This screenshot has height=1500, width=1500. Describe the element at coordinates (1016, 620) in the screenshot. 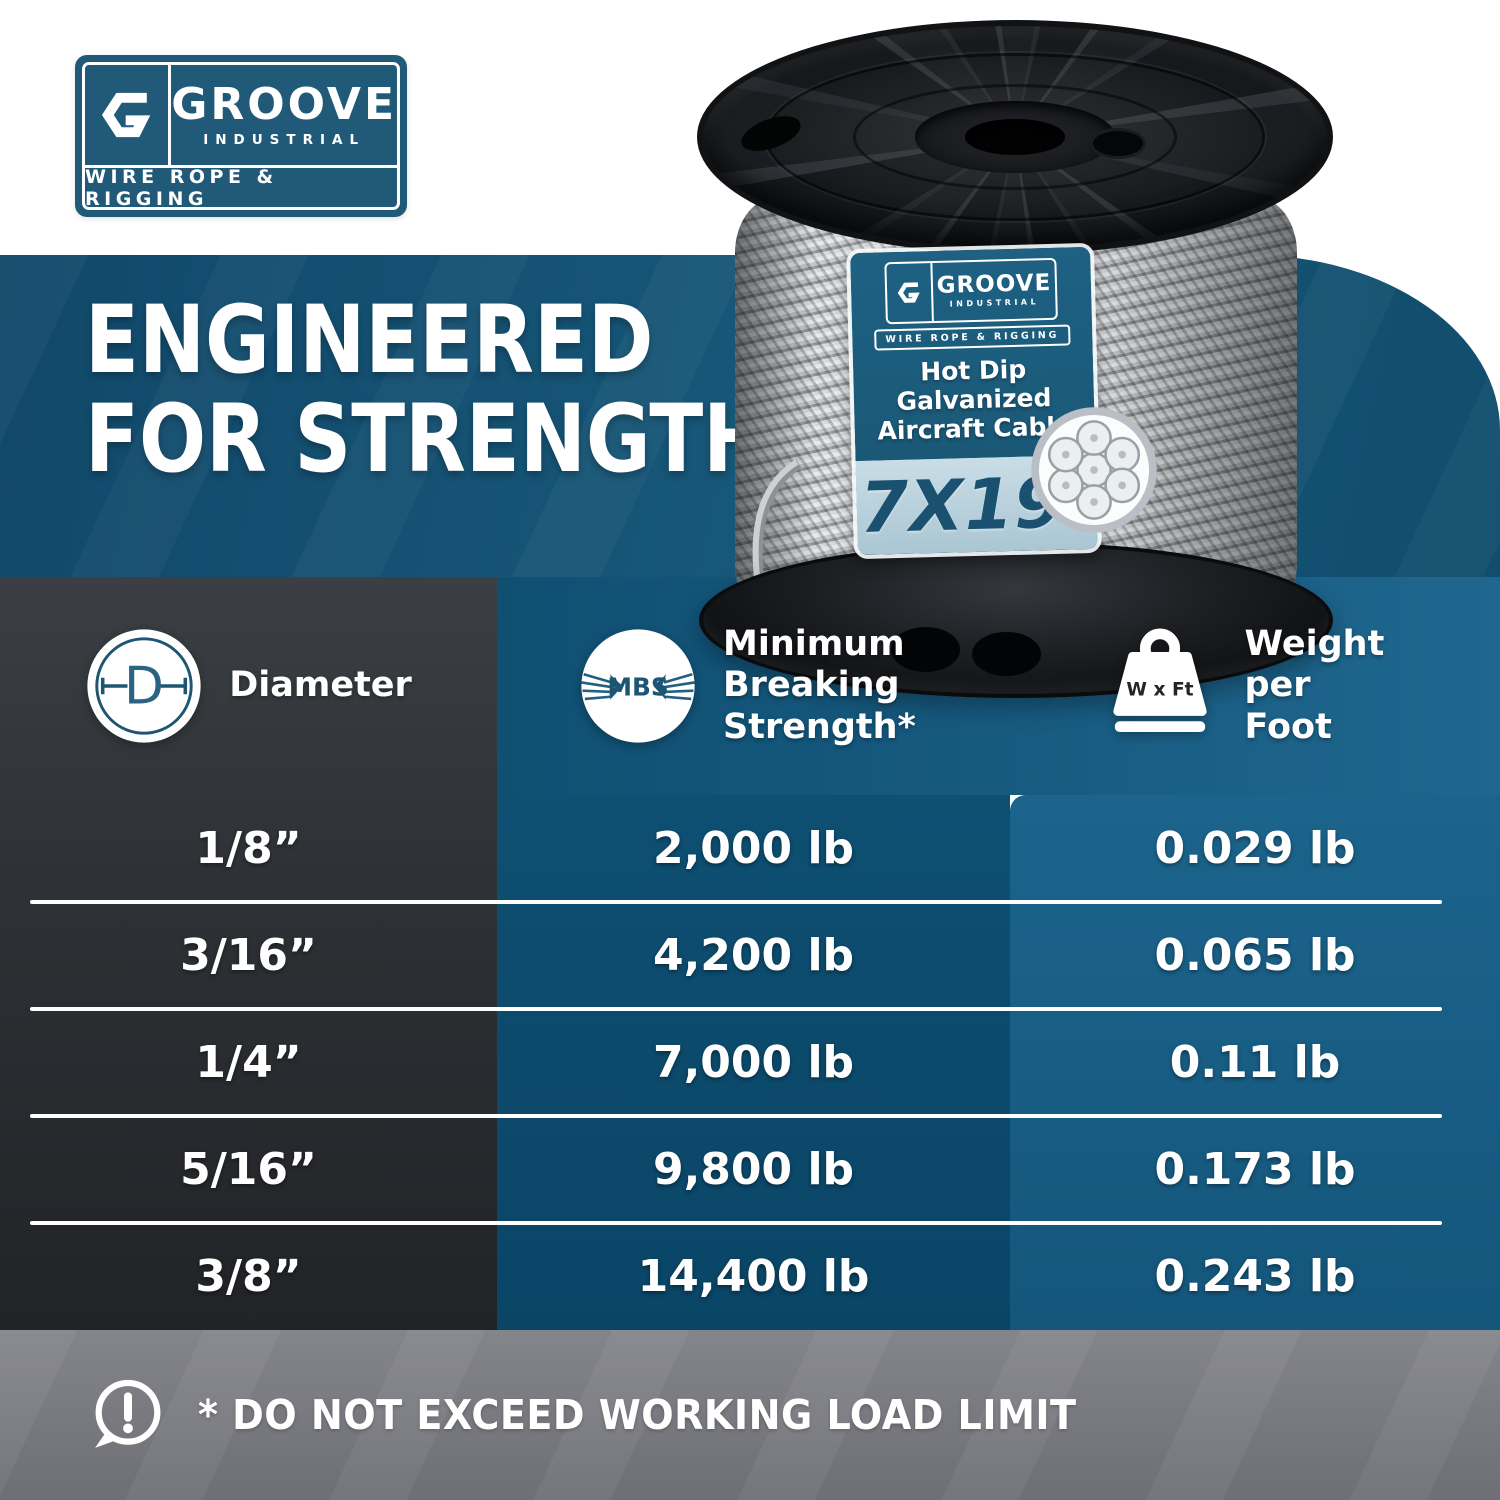

I see `spool-bottom-flange` at that location.